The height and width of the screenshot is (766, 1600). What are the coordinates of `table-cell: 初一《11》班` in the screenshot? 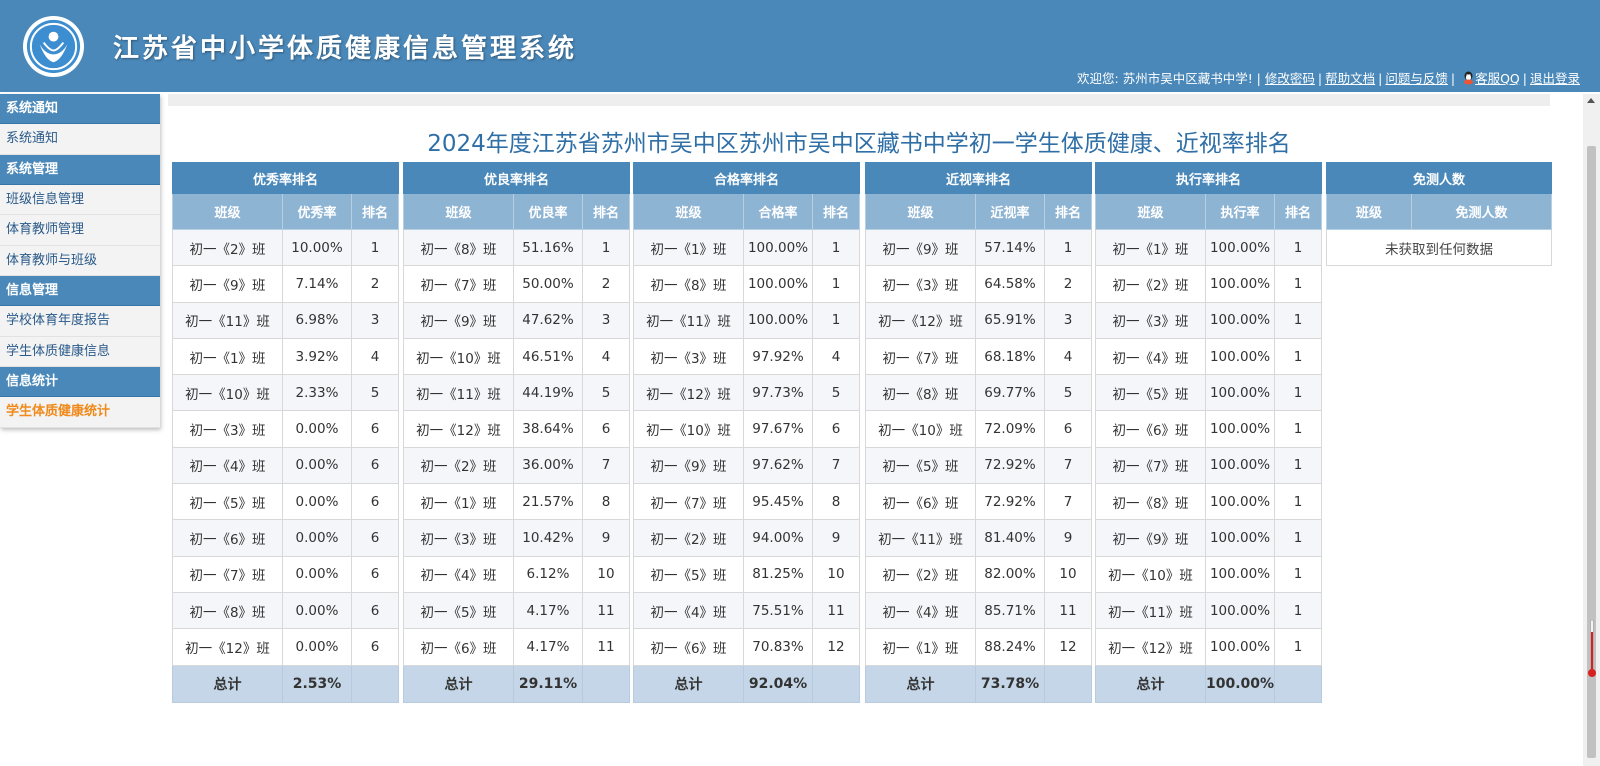 It's located at (227, 320).